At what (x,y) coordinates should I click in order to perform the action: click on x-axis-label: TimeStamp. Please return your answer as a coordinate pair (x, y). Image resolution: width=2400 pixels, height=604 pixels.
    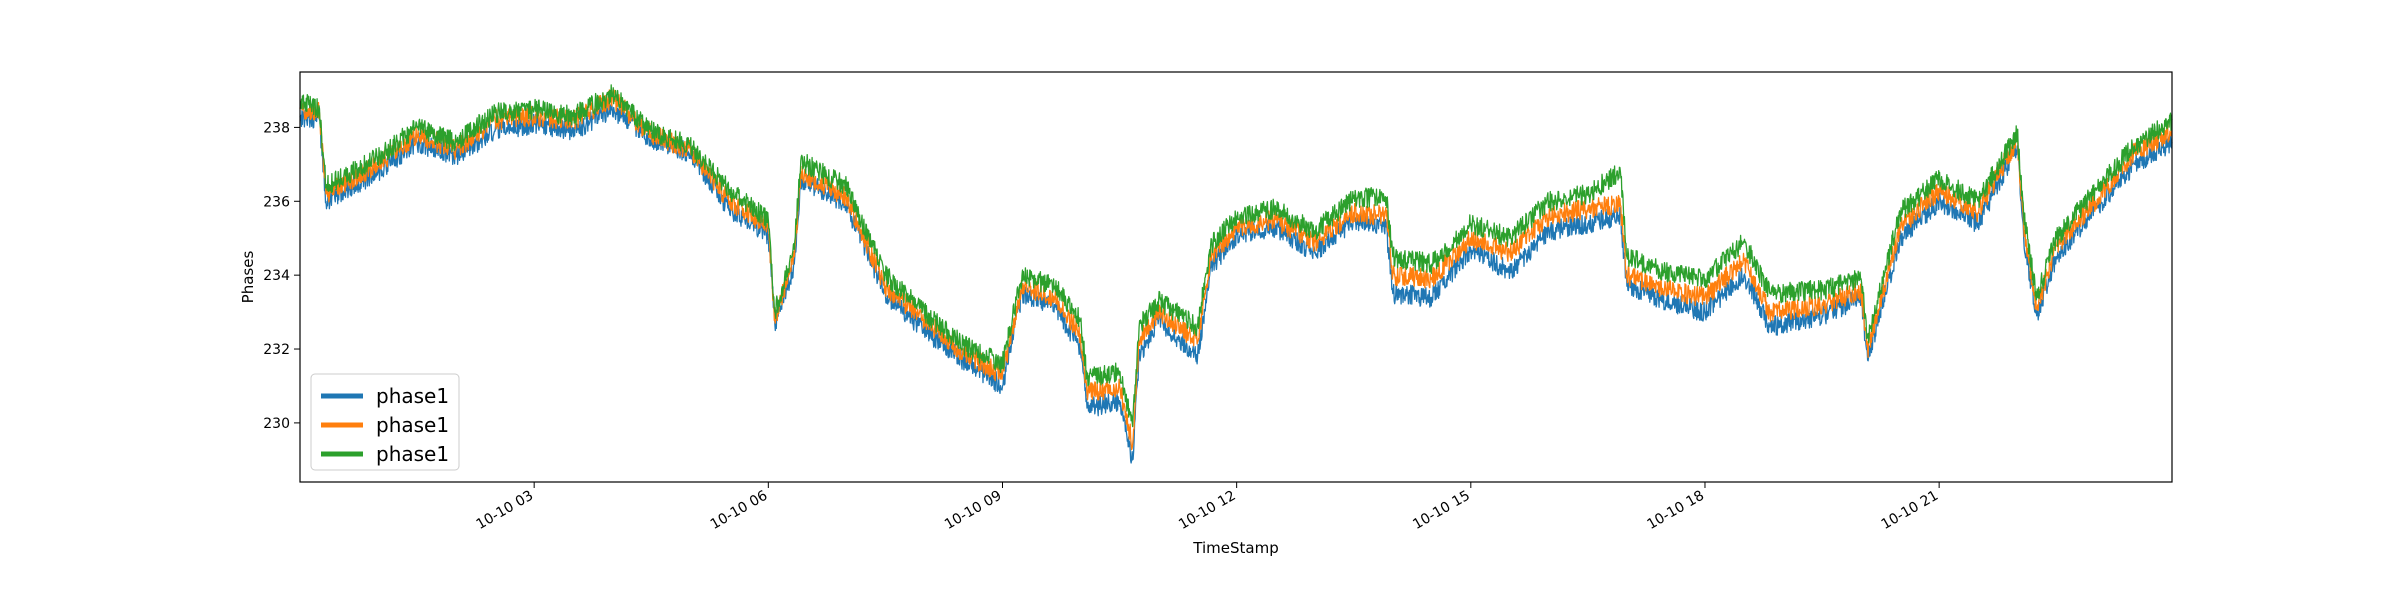
    Looking at the image, I should click on (1235, 548).